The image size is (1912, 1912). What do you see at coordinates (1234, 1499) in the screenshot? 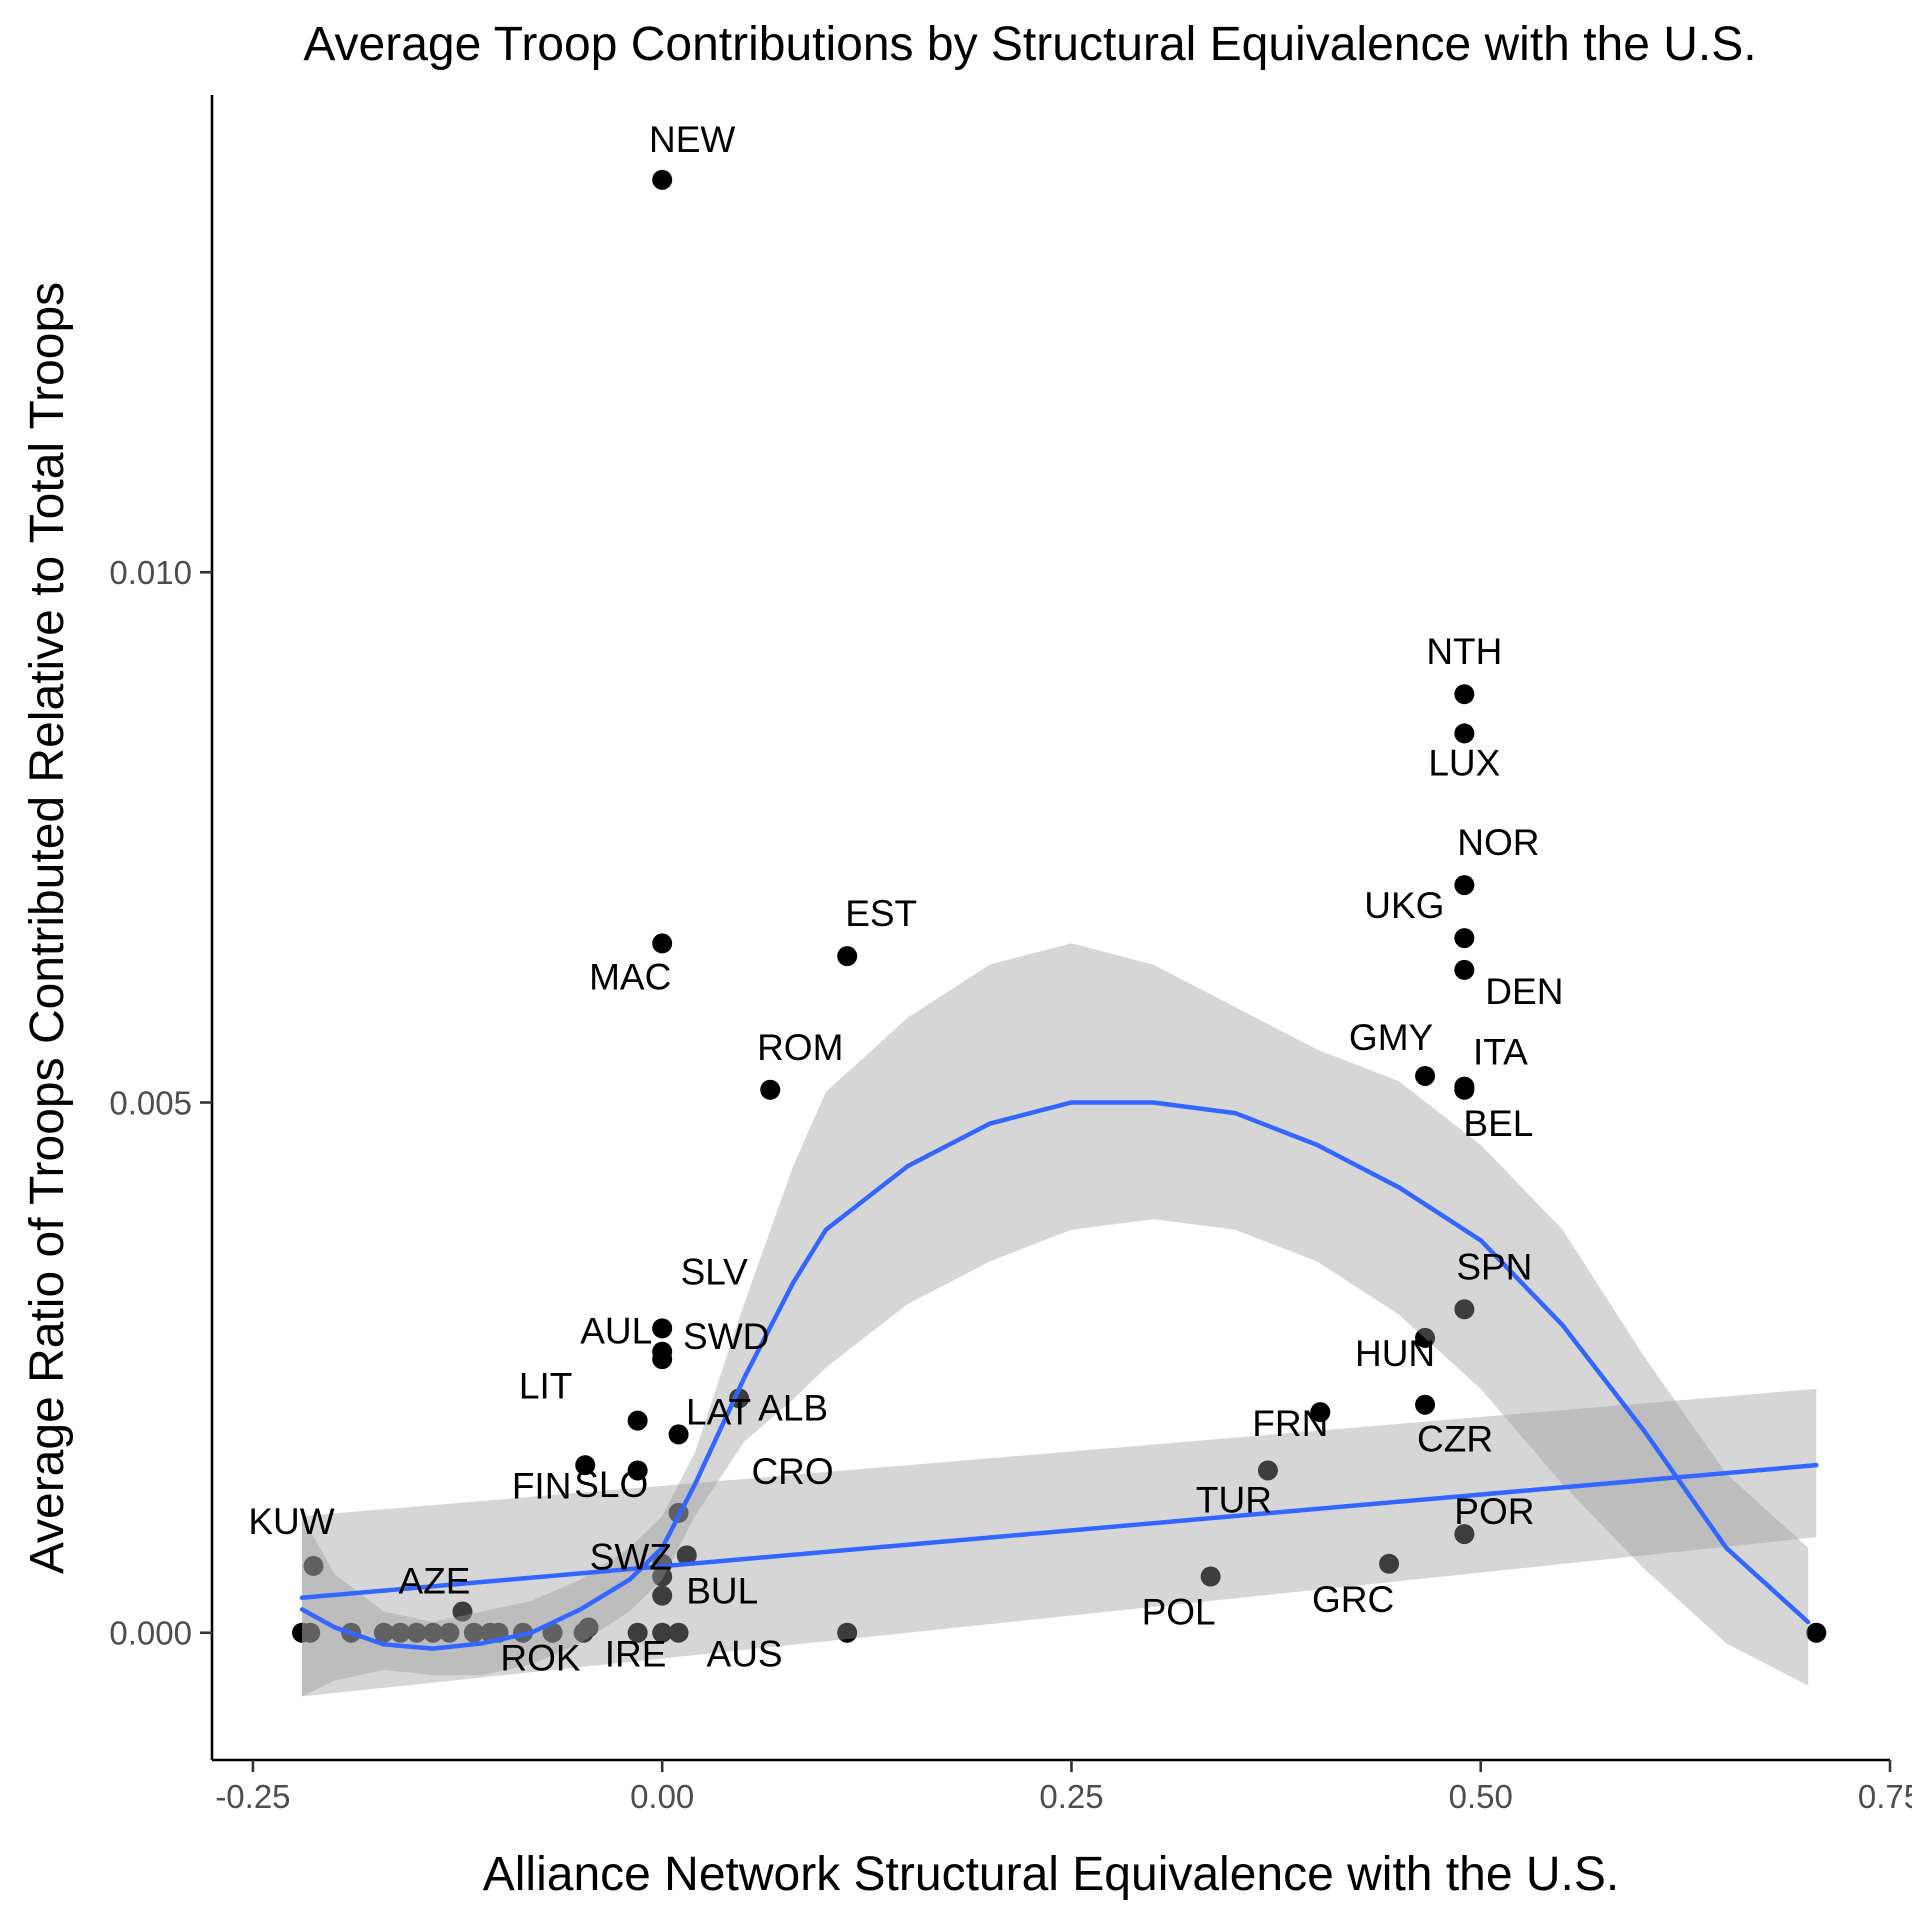
I see `point-label: TUR` at bounding box center [1234, 1499].